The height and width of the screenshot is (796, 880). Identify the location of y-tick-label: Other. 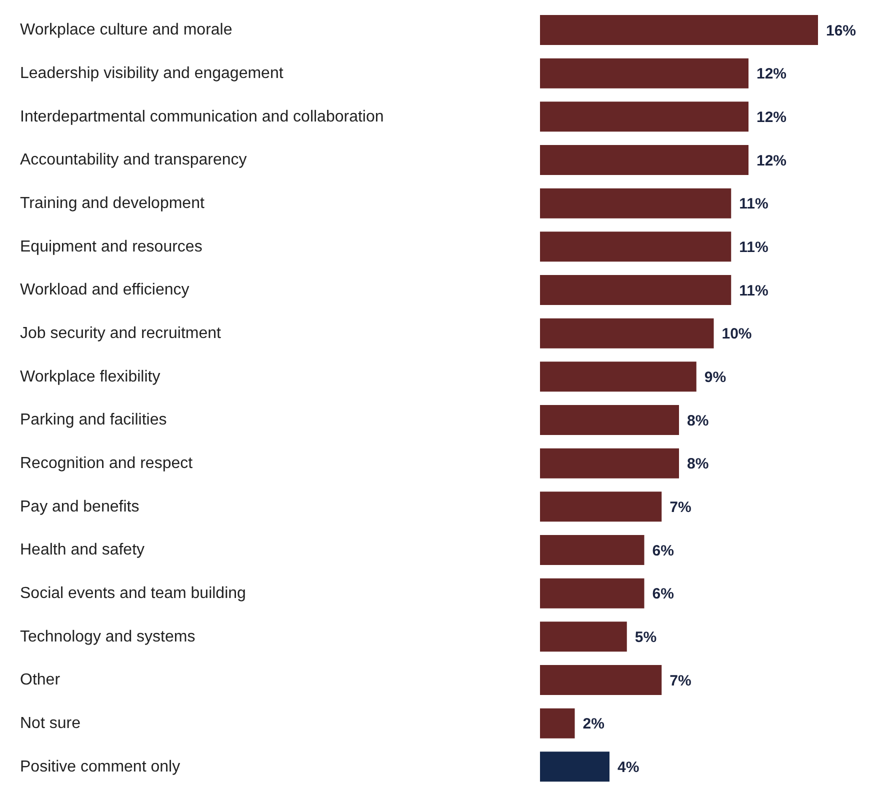
(40, 680).